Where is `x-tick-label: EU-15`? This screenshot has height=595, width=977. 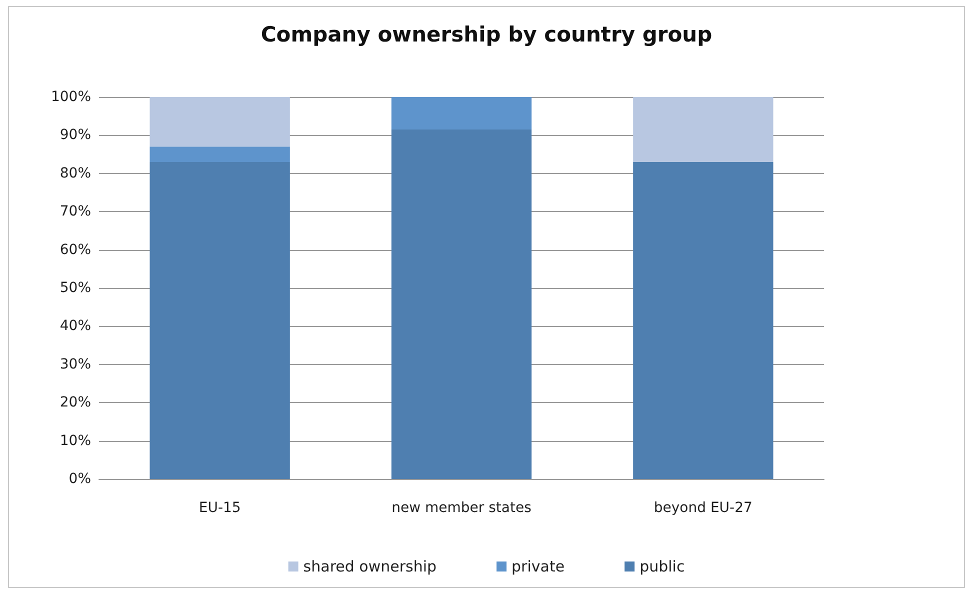 x-tick-label: EU-15 is located at coordinates (219, 508).